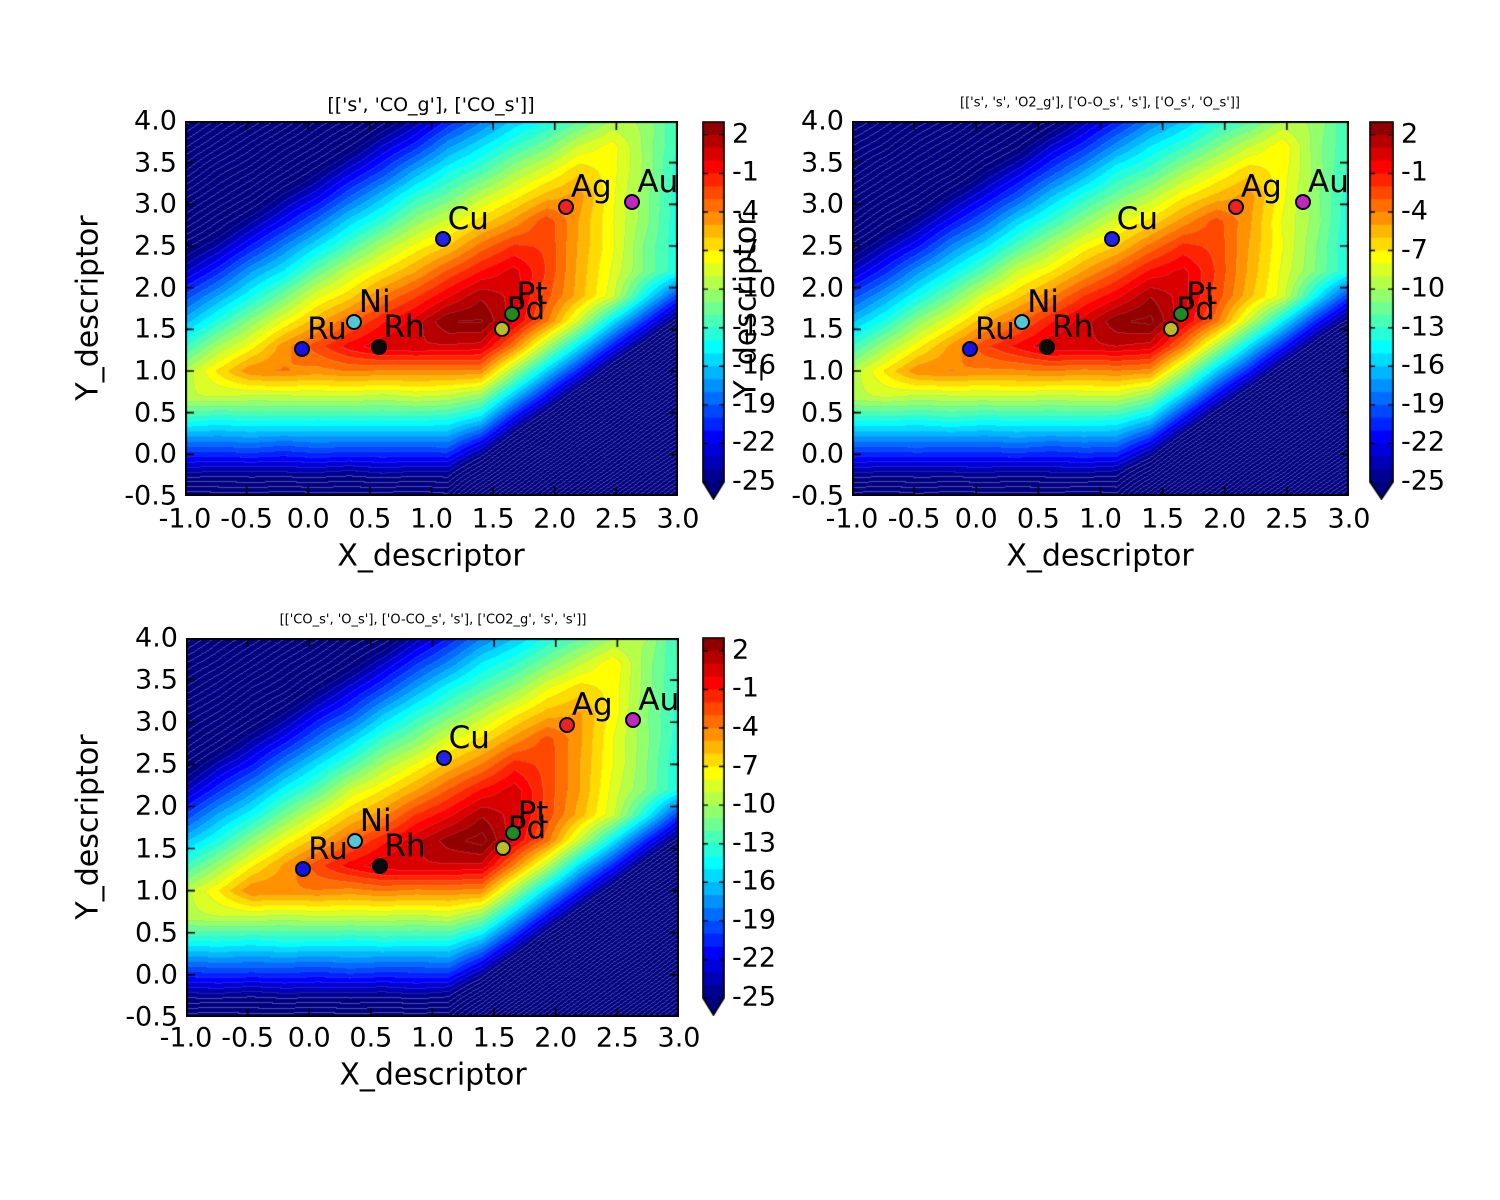 The height and width of the screenshot is (1200, 1500). What do you see at coordinates (754, 997) in the screenshot?
I see `subplot-3-colorbar-tick--25: -25` at bounding box center [754, 997].